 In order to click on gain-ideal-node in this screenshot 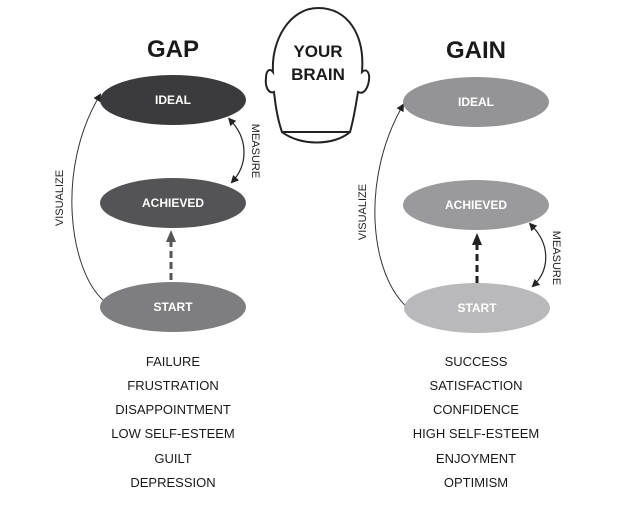, I will do `click(476, 102)`.